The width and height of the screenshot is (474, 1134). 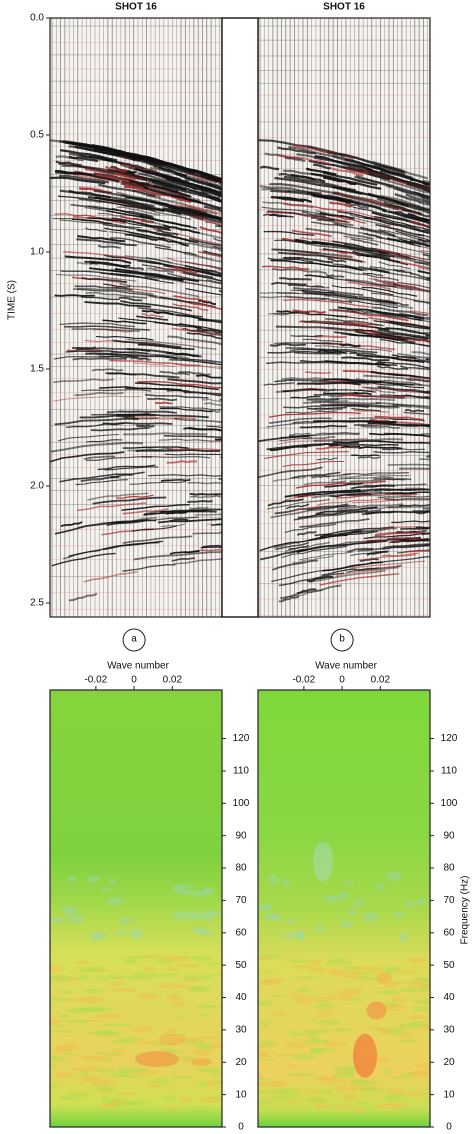 What do you see at coordinates (12, 300) in the screenshot?
I see `y-axis-label: TIME (S)` at bounding box center [12, 300].